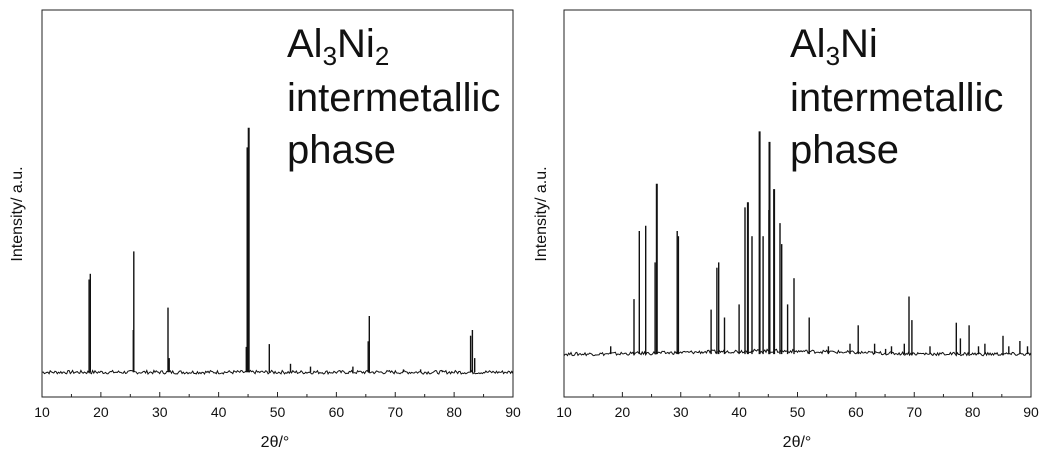  What do you see at coordinates (914, 412) in the screenshot?
I see `right-x-tick-label-70: 70` at bounding box center [914, 412].